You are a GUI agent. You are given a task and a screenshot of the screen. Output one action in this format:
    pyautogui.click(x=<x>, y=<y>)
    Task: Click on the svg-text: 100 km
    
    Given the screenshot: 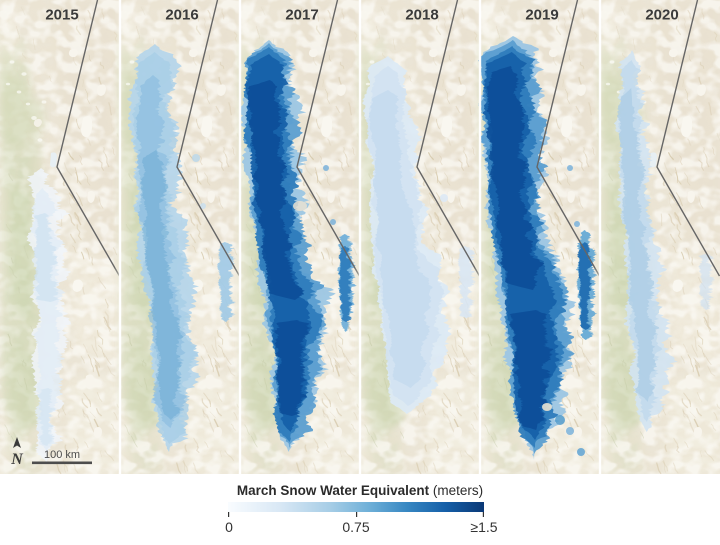 What is the action you would take?
    pyautogui.click(x=62, y=455)
    